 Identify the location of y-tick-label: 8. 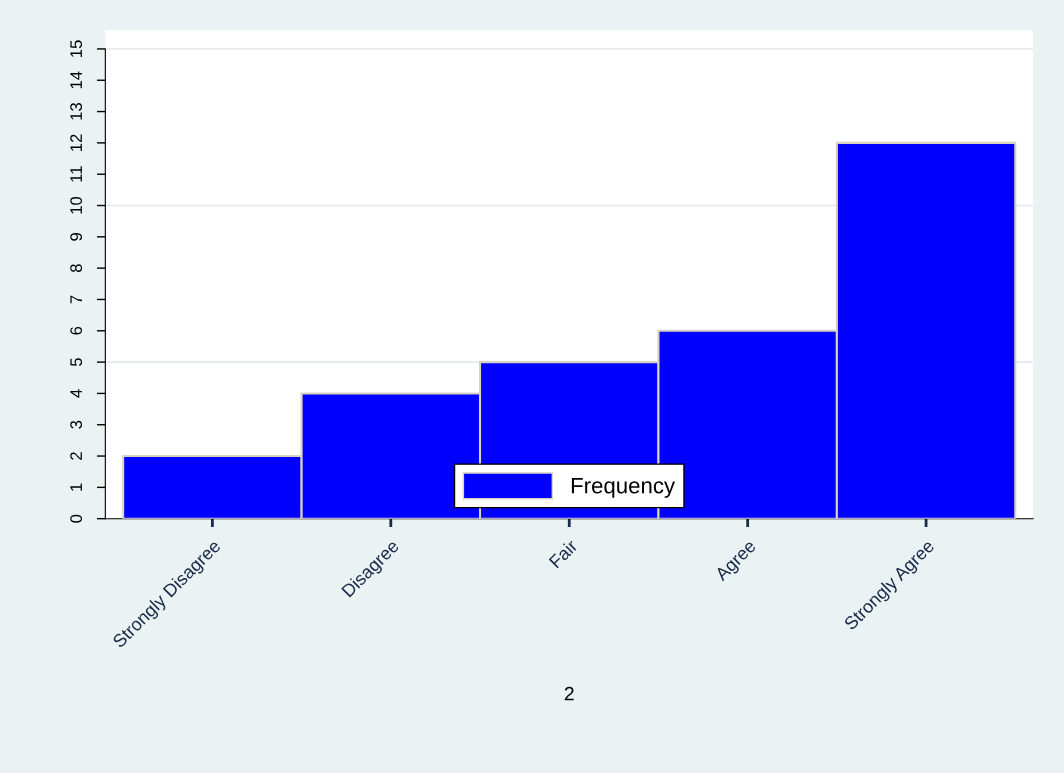
(76, 268).